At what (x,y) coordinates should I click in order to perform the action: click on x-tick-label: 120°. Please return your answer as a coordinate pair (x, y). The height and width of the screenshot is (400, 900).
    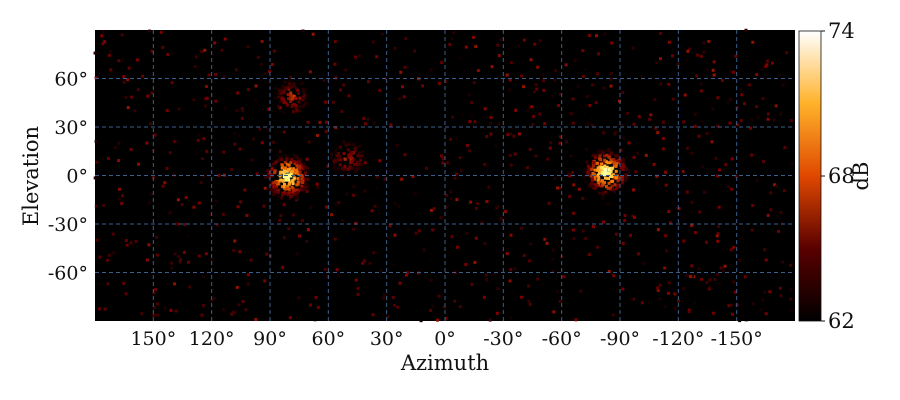
    Looking at the image, I should click on (212, 339).